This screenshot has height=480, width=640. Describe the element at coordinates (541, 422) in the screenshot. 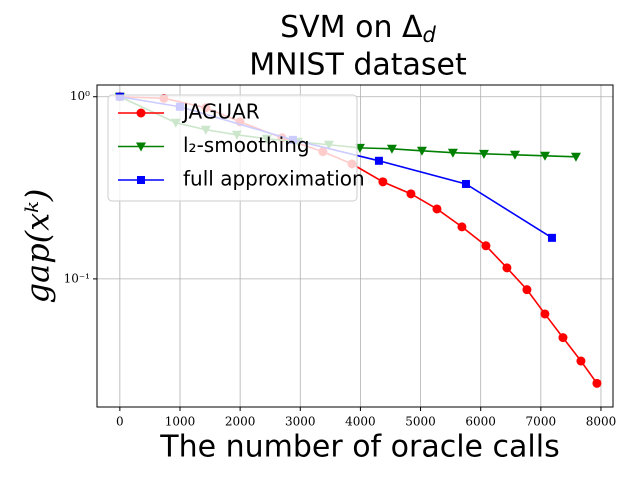

I see `x-tick-label: 7000` at that location.